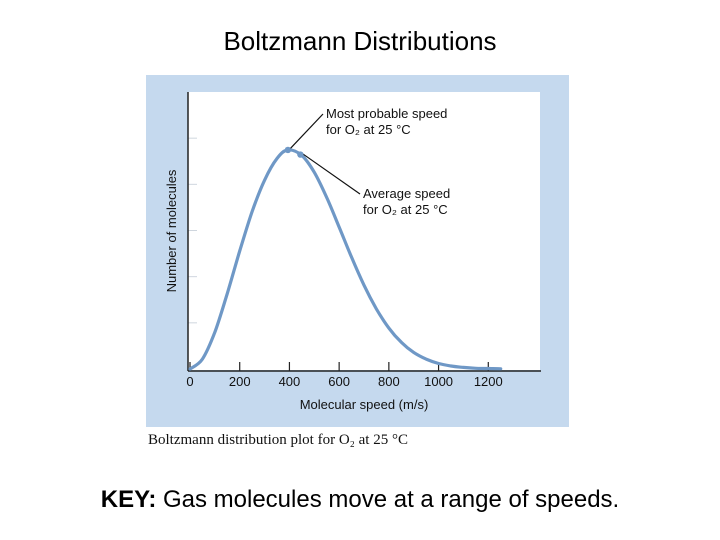  What do you see at coordinates (288, 150) in the screenshot?
I see `most-probable-speed-point` at bounding box center [288, 150].